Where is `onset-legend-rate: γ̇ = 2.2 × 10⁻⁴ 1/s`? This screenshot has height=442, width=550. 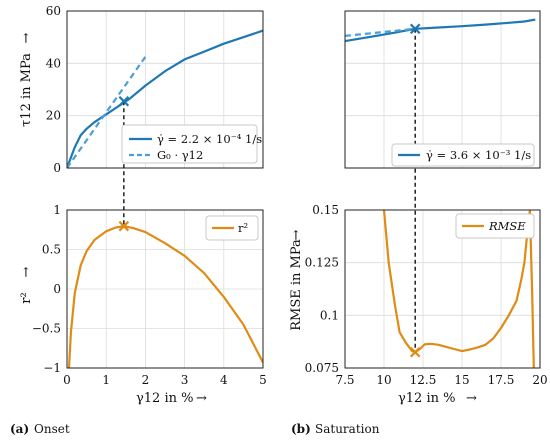
onset-legend-rate: γ̇ = 2.2 × 10⁻⁴ 1/s is located at coordinates (209, 139).